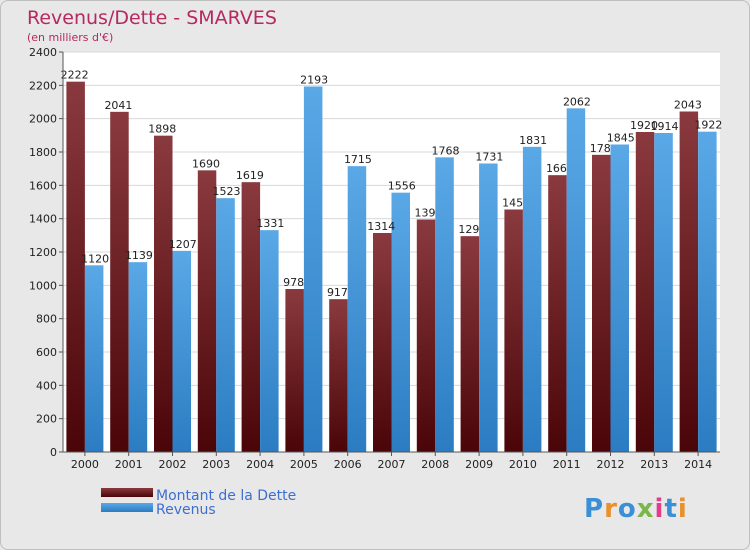 Image resolution: width=750 pixels, height=550 pixels. Describe the element at coordinates (43, 285) in the screenshot. I see `y-tick-label: 1000` at that location.